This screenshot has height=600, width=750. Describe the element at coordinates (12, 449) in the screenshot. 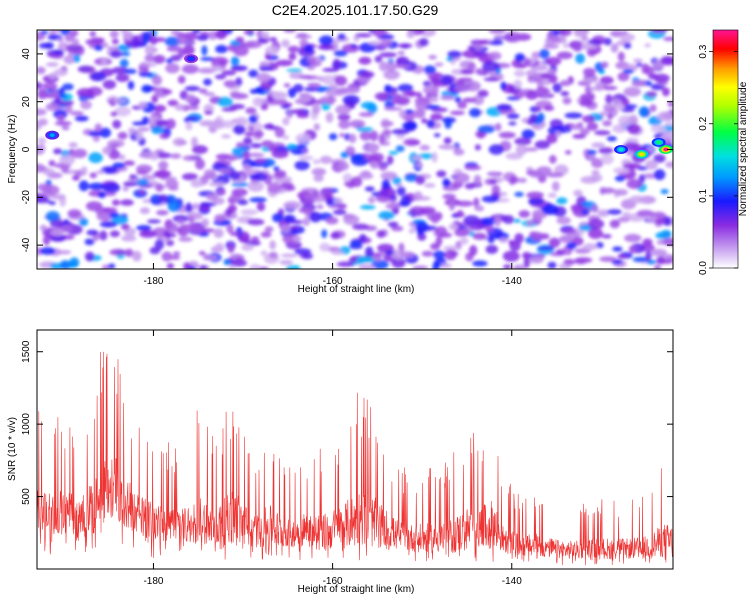

I see `snr-y-axis-label: SNR (10 * v/v)` at that location.